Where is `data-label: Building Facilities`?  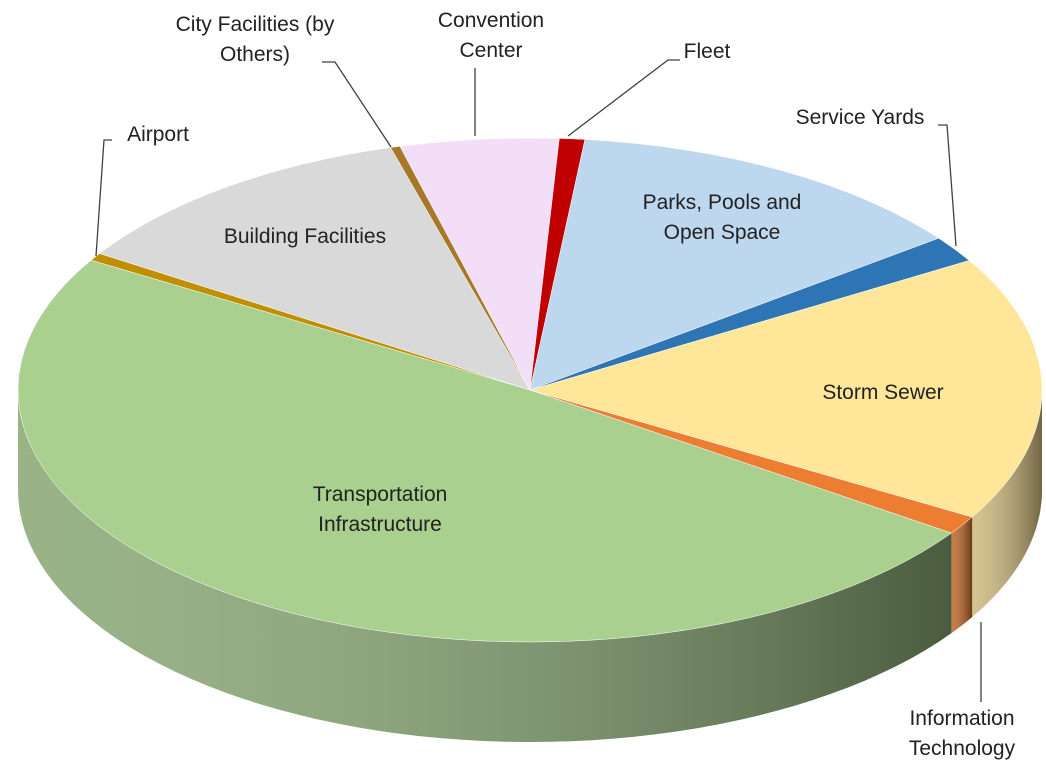
data-label: Building Facilities is located at coordinates (305, 236).